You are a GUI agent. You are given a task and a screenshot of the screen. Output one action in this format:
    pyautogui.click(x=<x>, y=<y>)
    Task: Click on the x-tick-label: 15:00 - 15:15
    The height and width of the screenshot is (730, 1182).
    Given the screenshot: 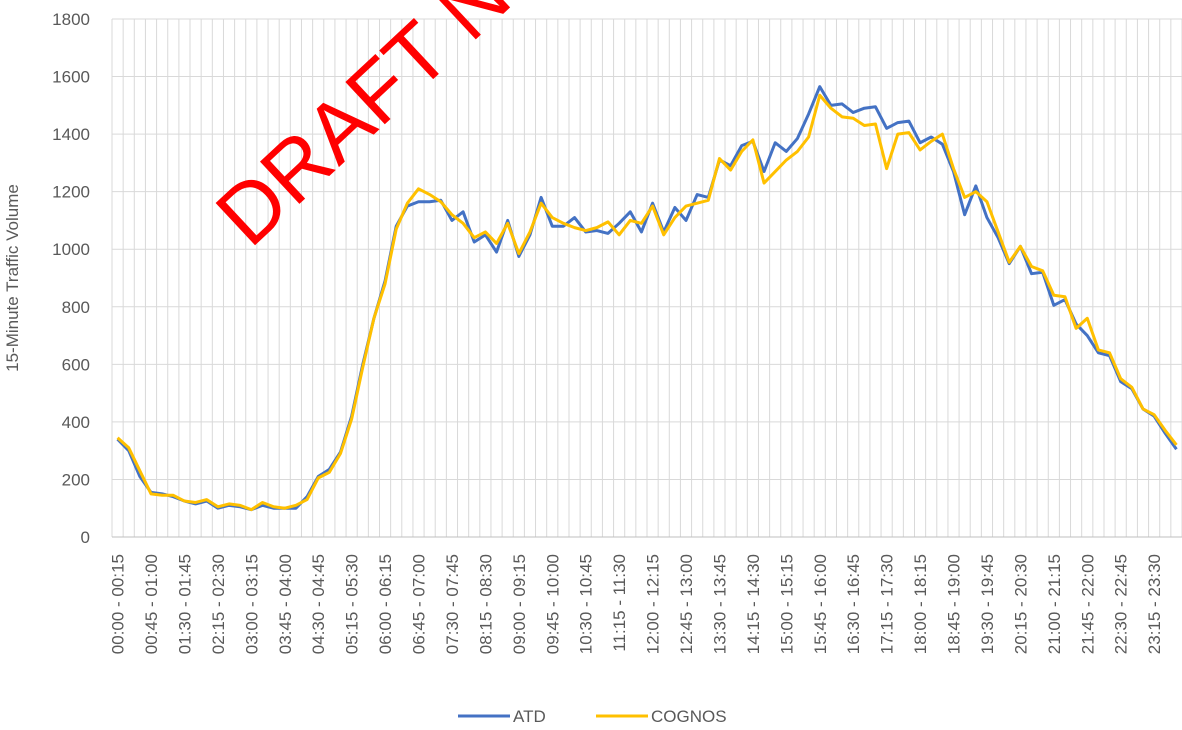 What is the action you would take?
    pyautogui.click(x=786, y=604)
    